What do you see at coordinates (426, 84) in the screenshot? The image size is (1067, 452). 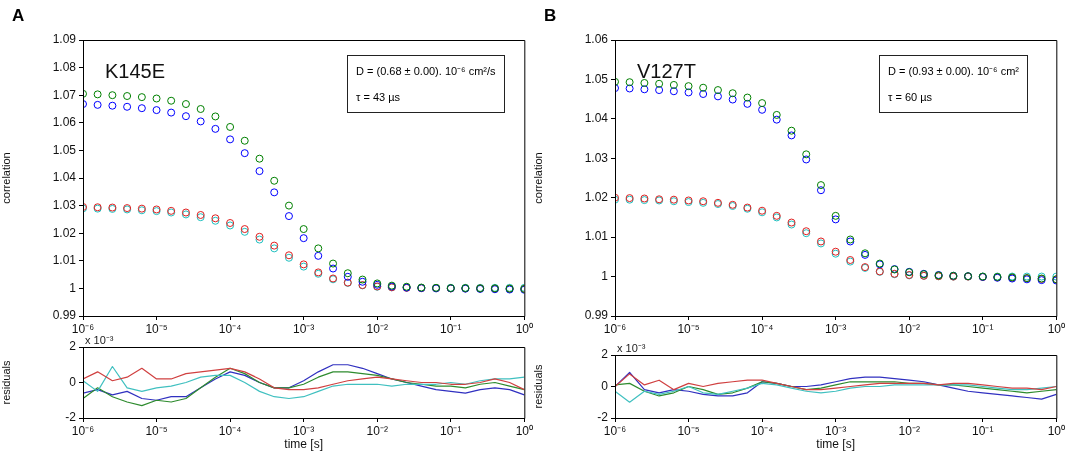 I see `text-frame: D = (0.68 ± 0.00). 10⁻⁶ cm²/s τ = 43 µs` at bounding box center [426, 84].